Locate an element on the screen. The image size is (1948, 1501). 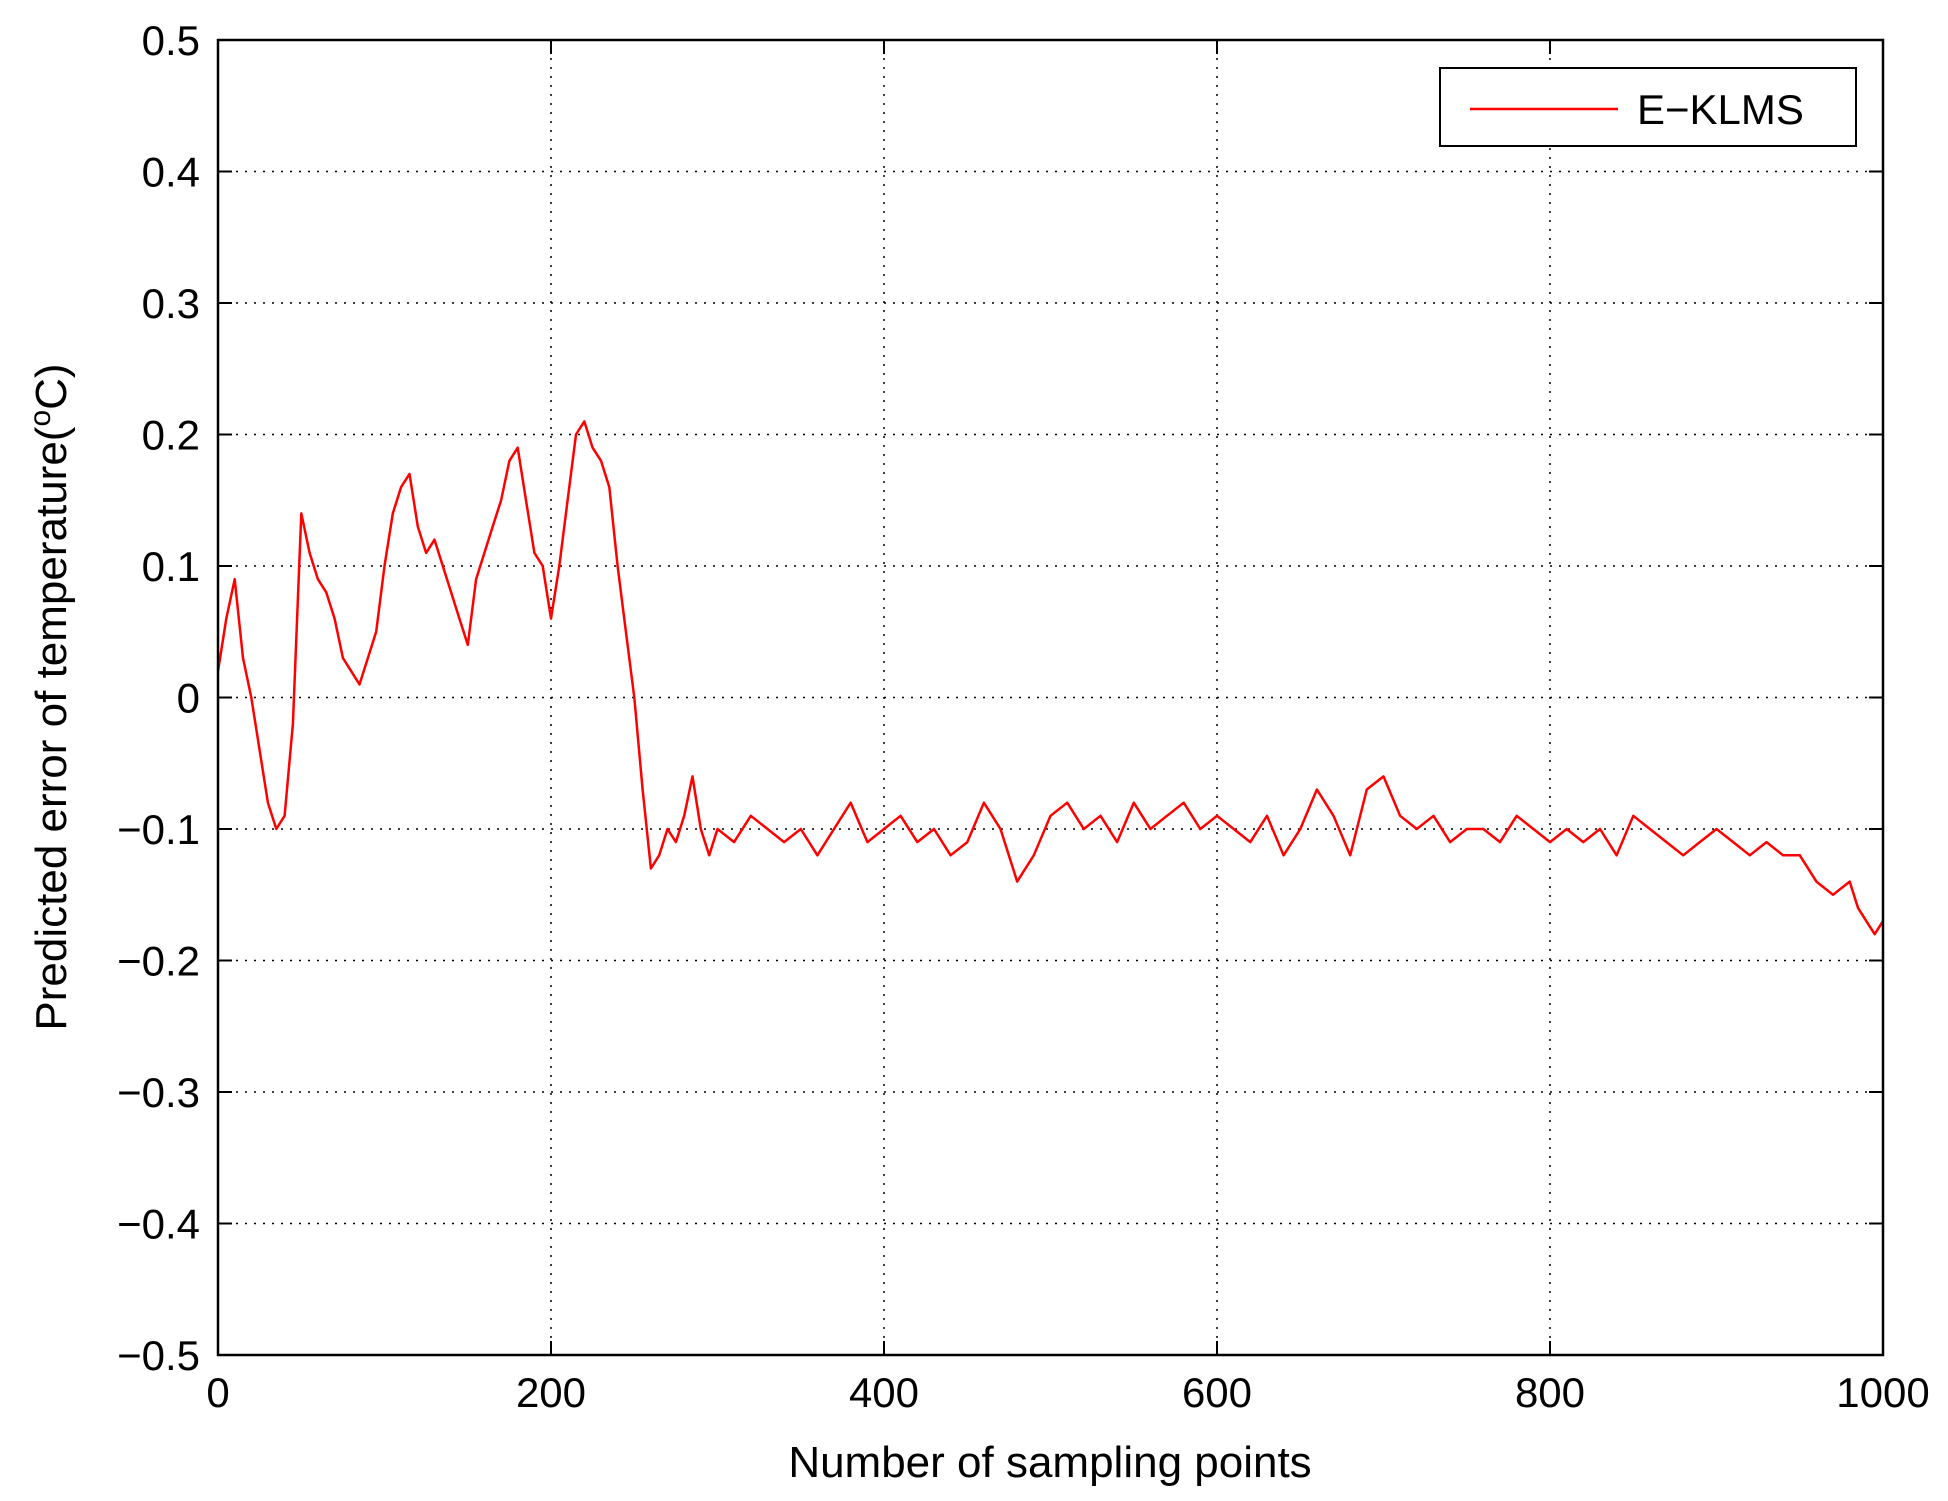
y-tick-label: −0.5 is located at coordinates (158, 1355).